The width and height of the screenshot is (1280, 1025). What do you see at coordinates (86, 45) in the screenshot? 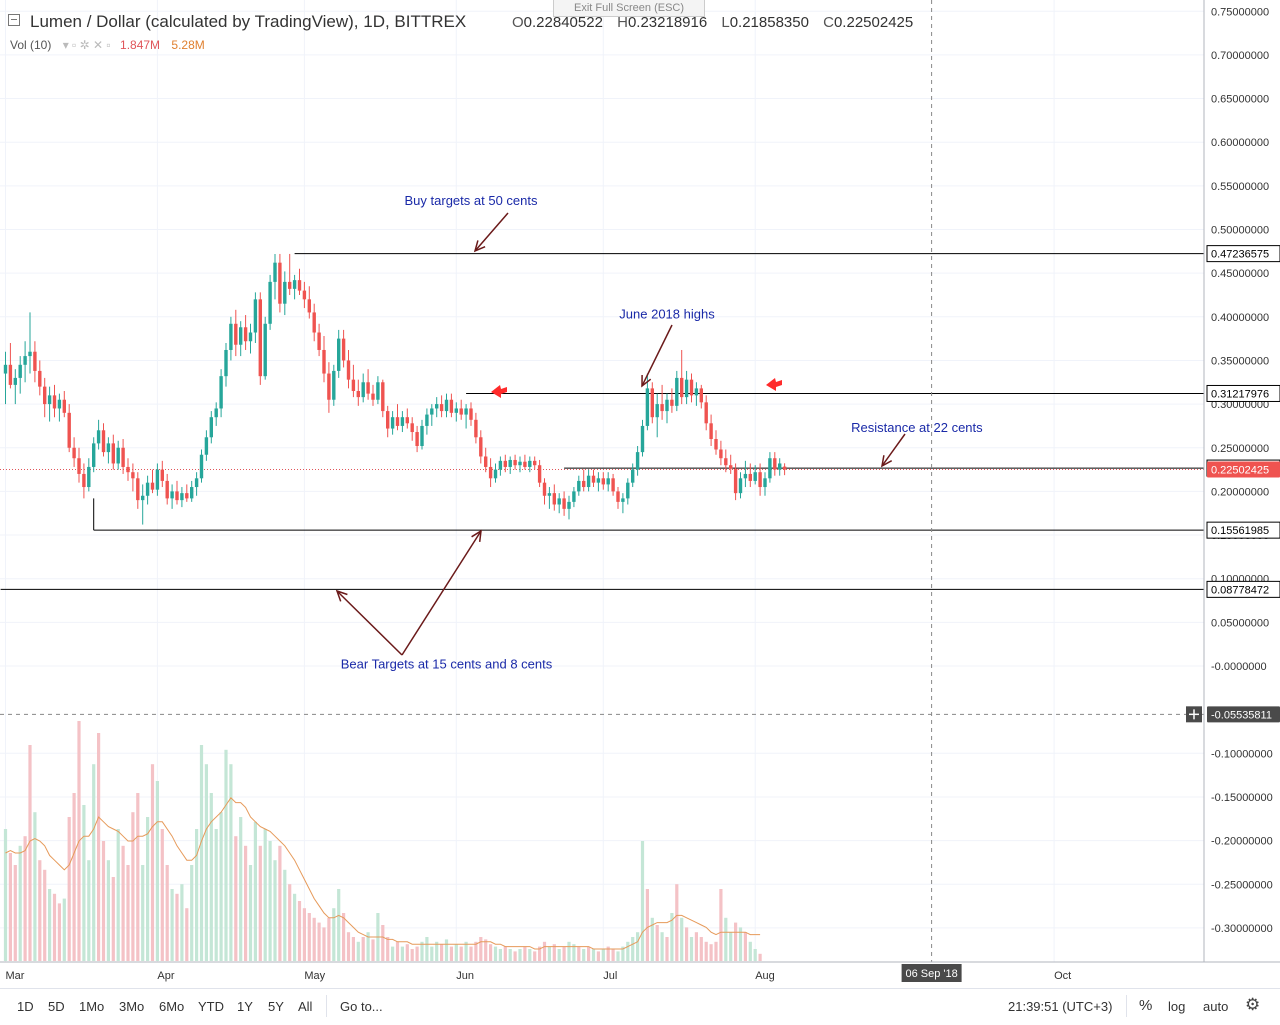
I see `indicator-buttons: ▾ ▫ ✲ ✕ ▫` at bounding box center [86, 45].